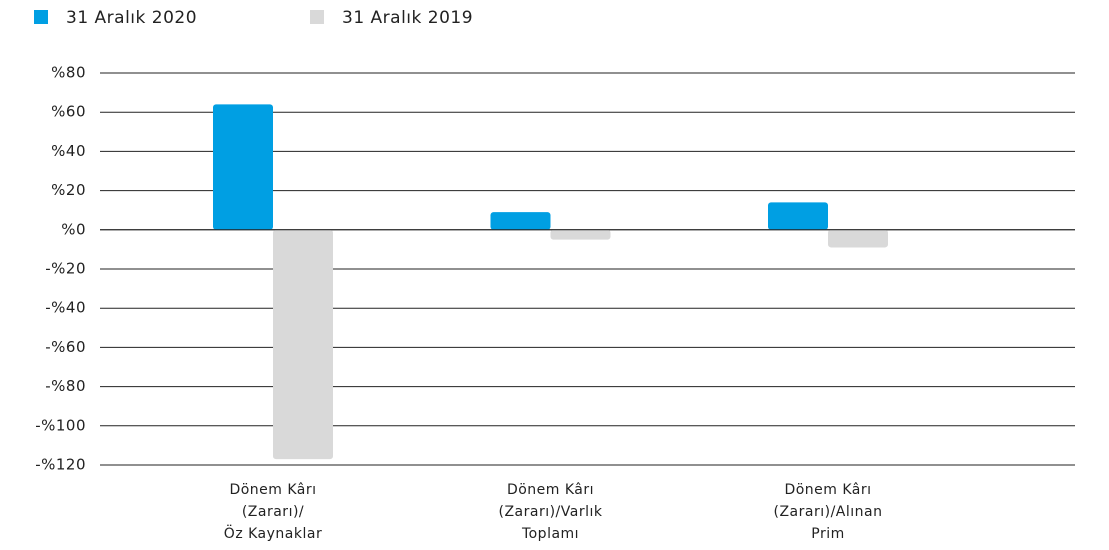  What do you see at coordinates (273, 533) in the screenshot?
I see `x-tick-label: Öz Kaynaklar` at bounding box center [273, 533].